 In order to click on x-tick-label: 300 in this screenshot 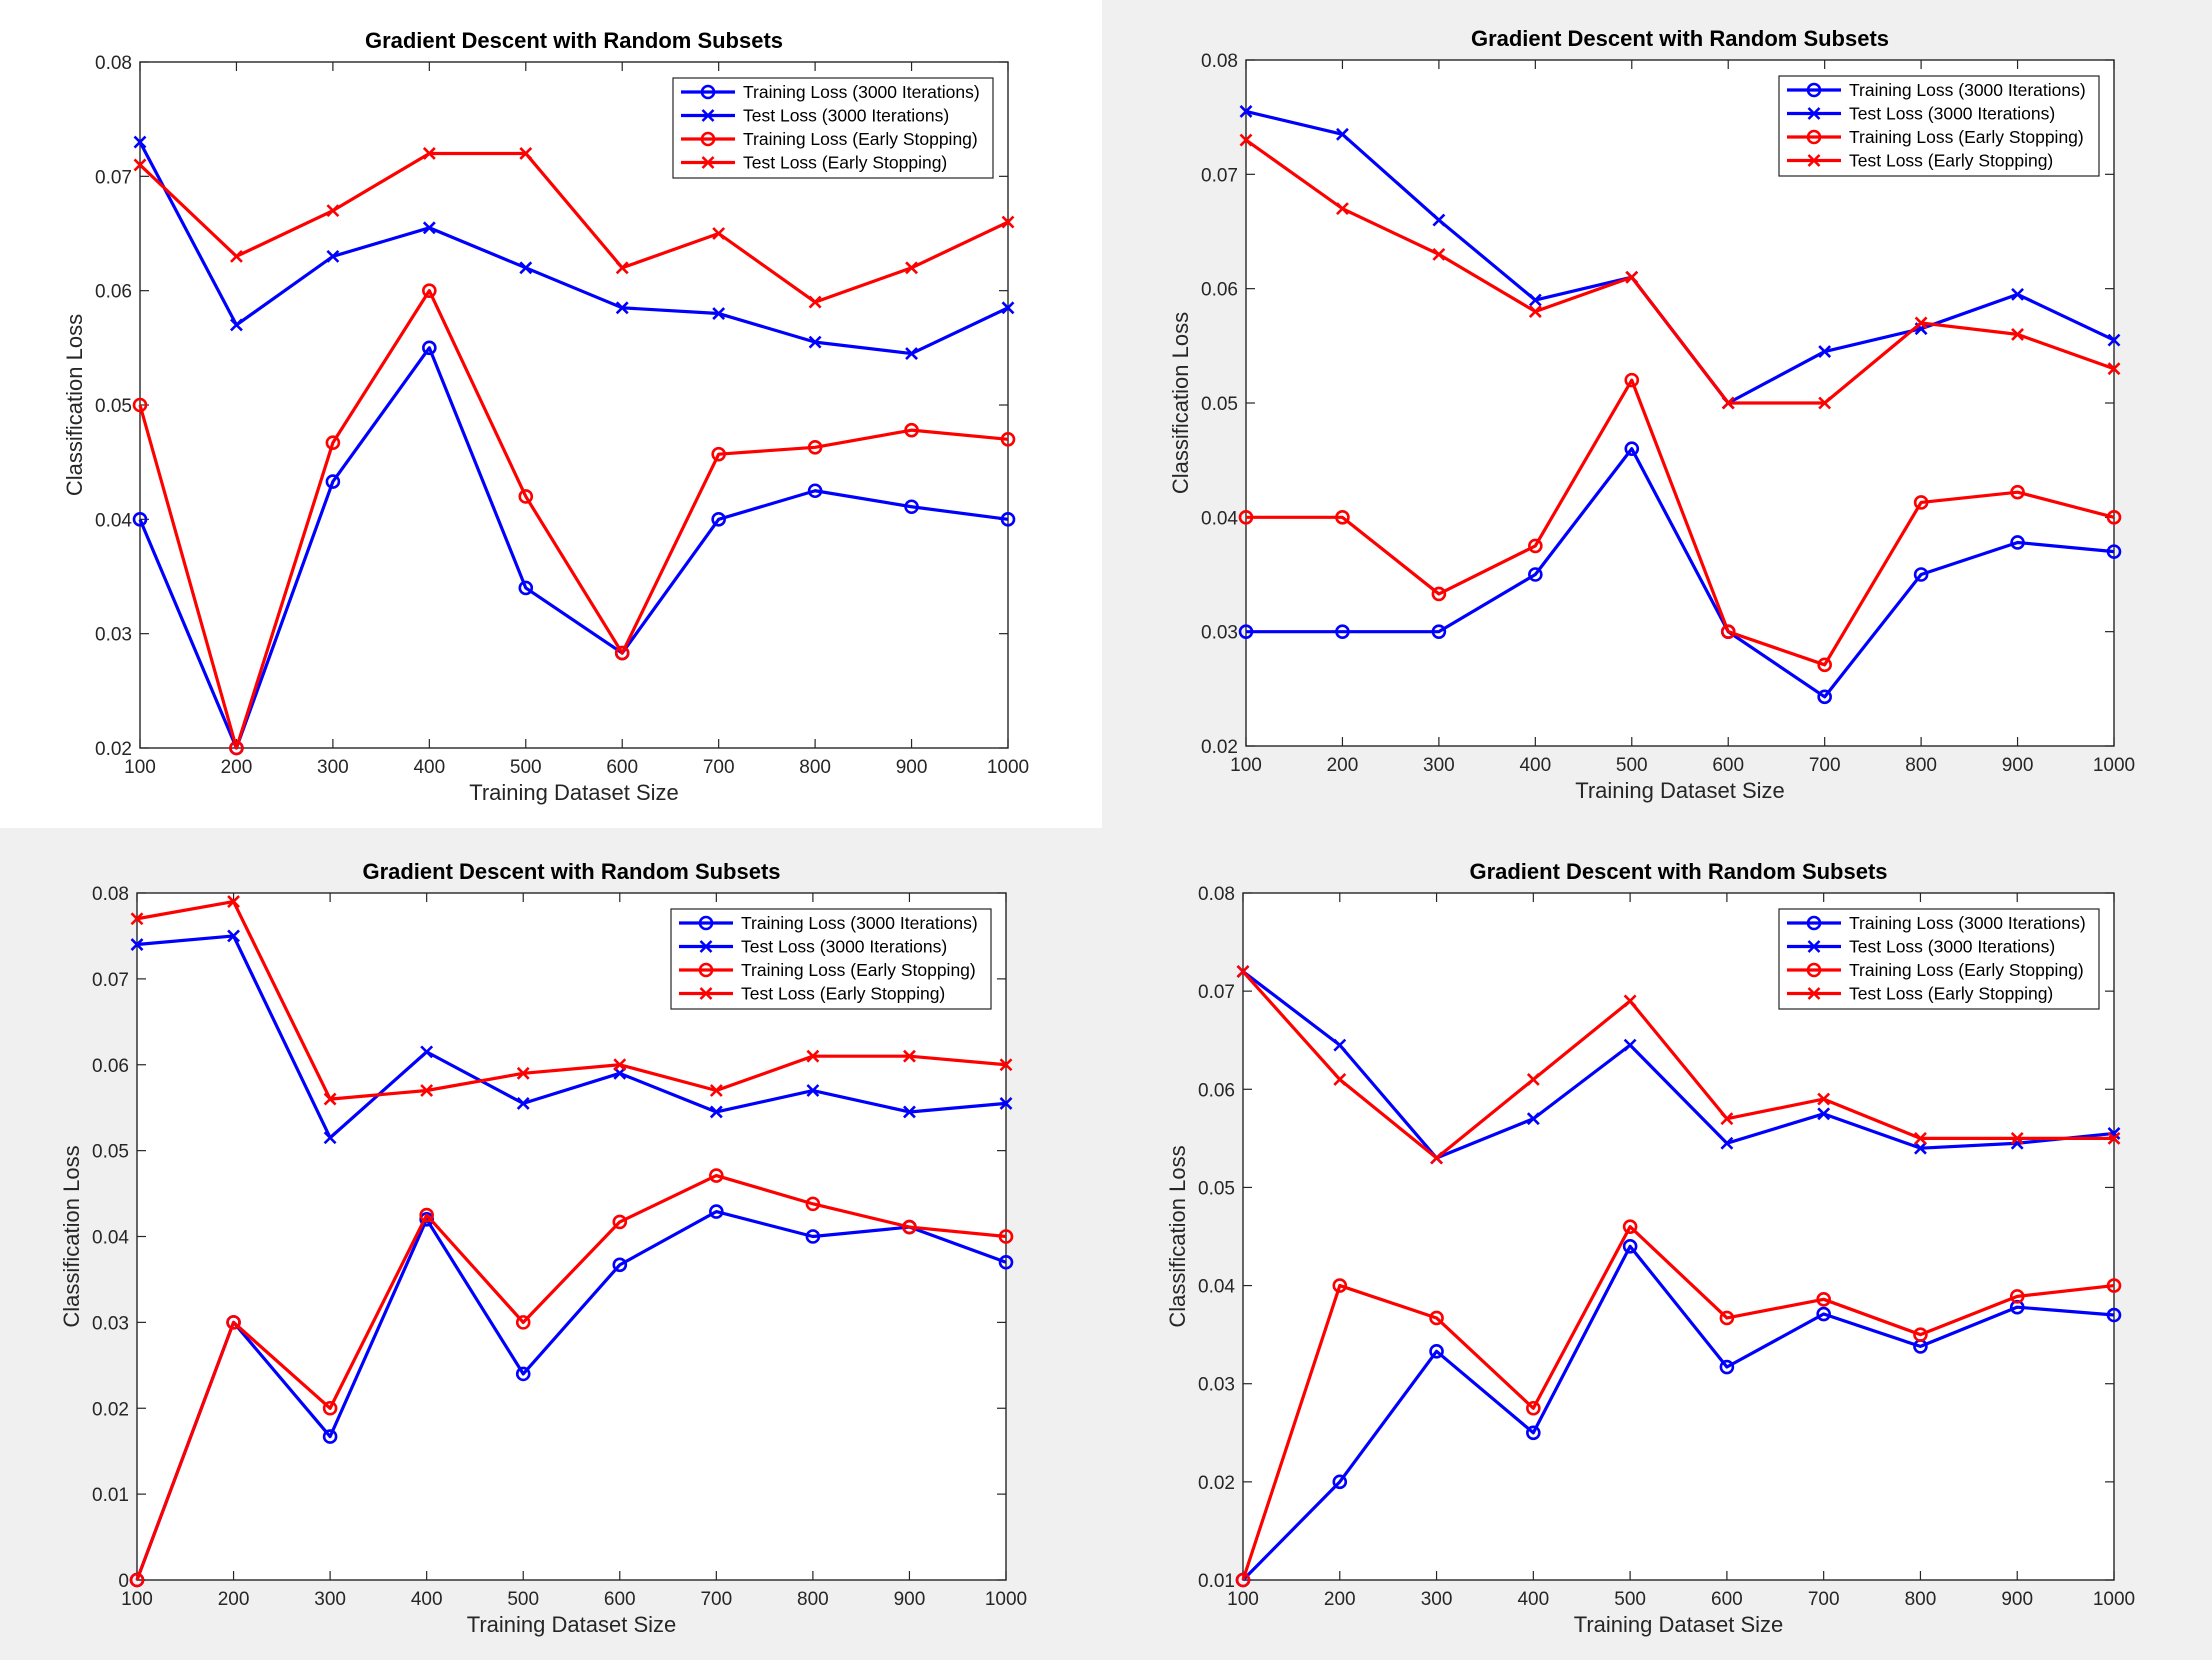, I will do `click(1437, 1599)`.